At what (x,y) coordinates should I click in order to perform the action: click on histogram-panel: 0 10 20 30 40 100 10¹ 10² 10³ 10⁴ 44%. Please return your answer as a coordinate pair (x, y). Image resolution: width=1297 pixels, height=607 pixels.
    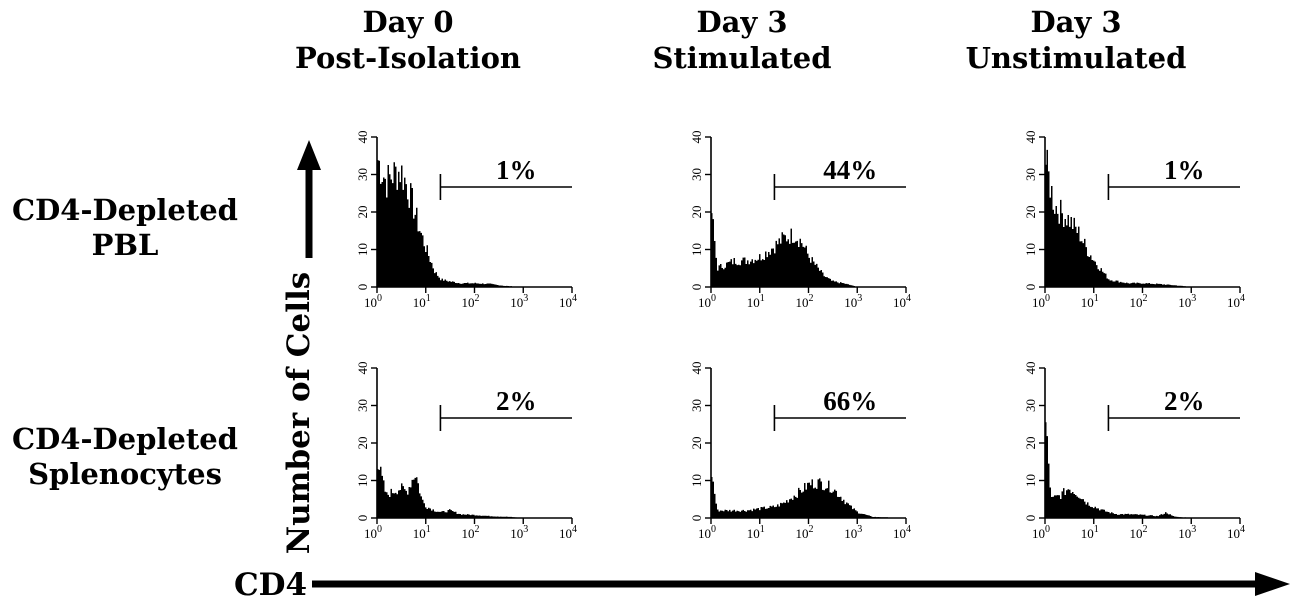
    Looking at the image, I should click on (800, 221).